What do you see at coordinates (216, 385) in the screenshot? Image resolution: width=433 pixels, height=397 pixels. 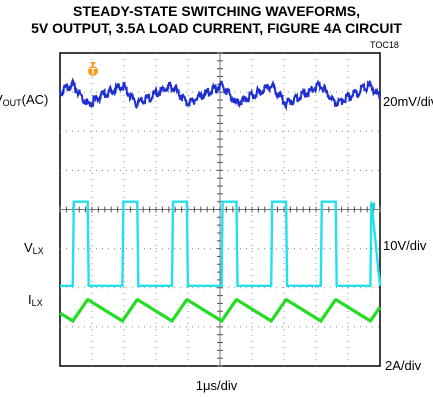 I see `x-scale-label: 1μs/div` at bounding box center [216, 385].